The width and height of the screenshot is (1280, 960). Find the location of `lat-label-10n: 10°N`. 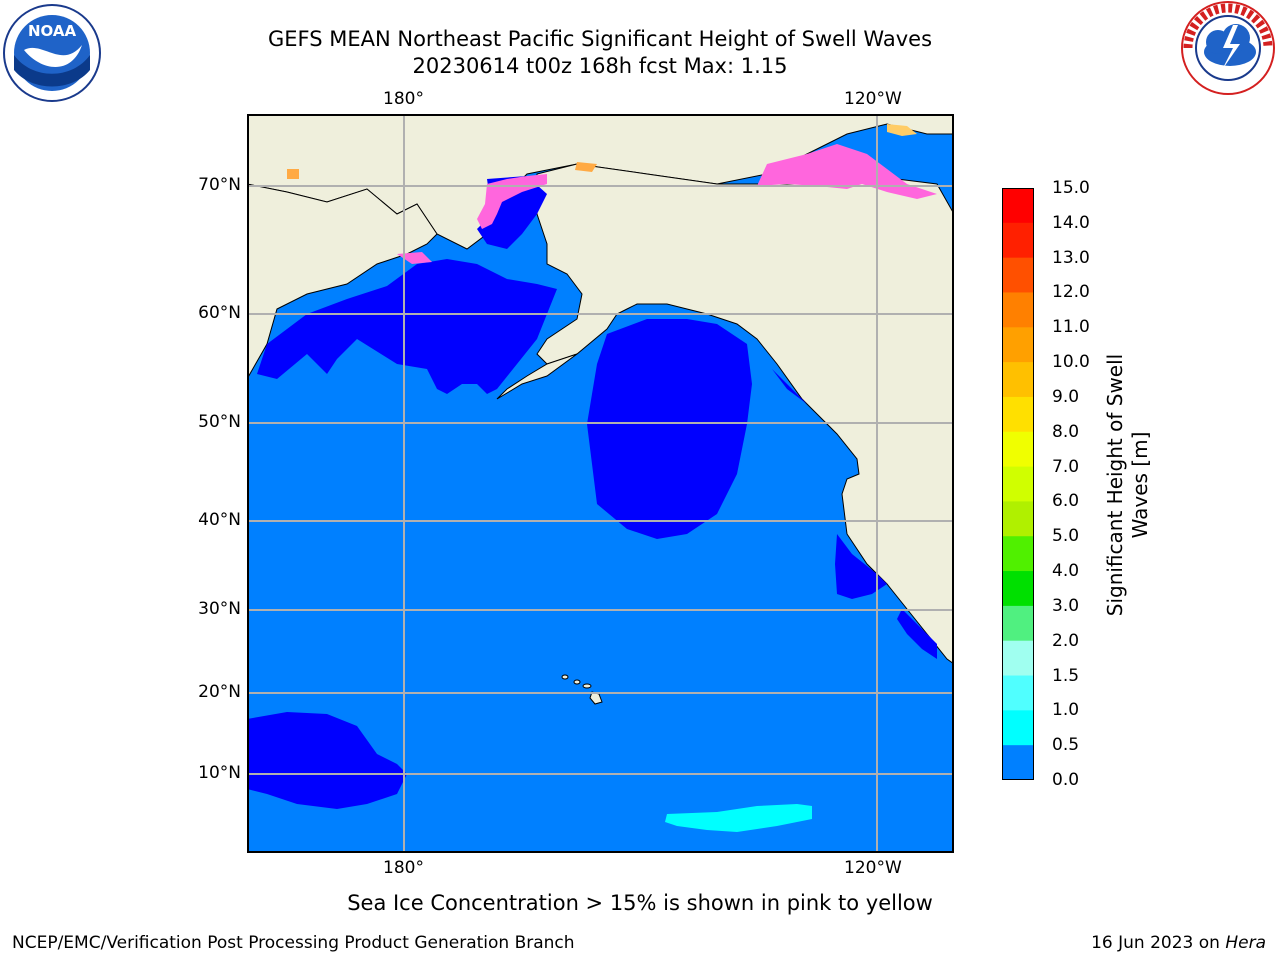

lat-label-10n: 10°N is located at coordinates (219, 773).